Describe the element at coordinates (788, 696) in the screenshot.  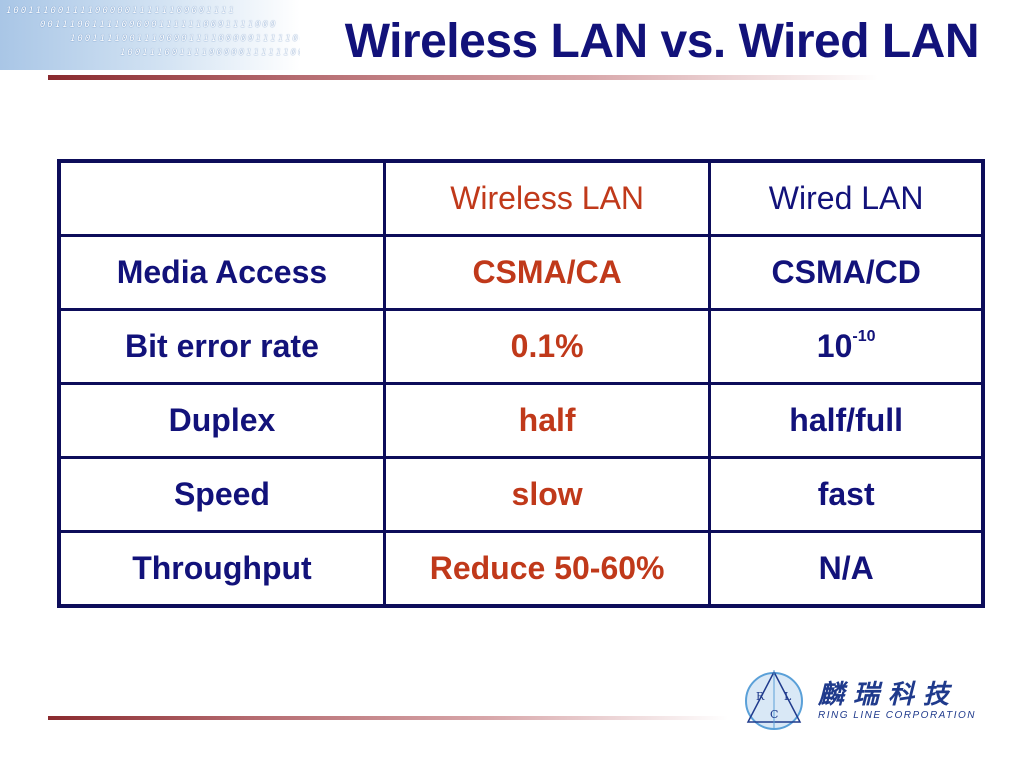
I see `badge-letter-l: L` at that location.